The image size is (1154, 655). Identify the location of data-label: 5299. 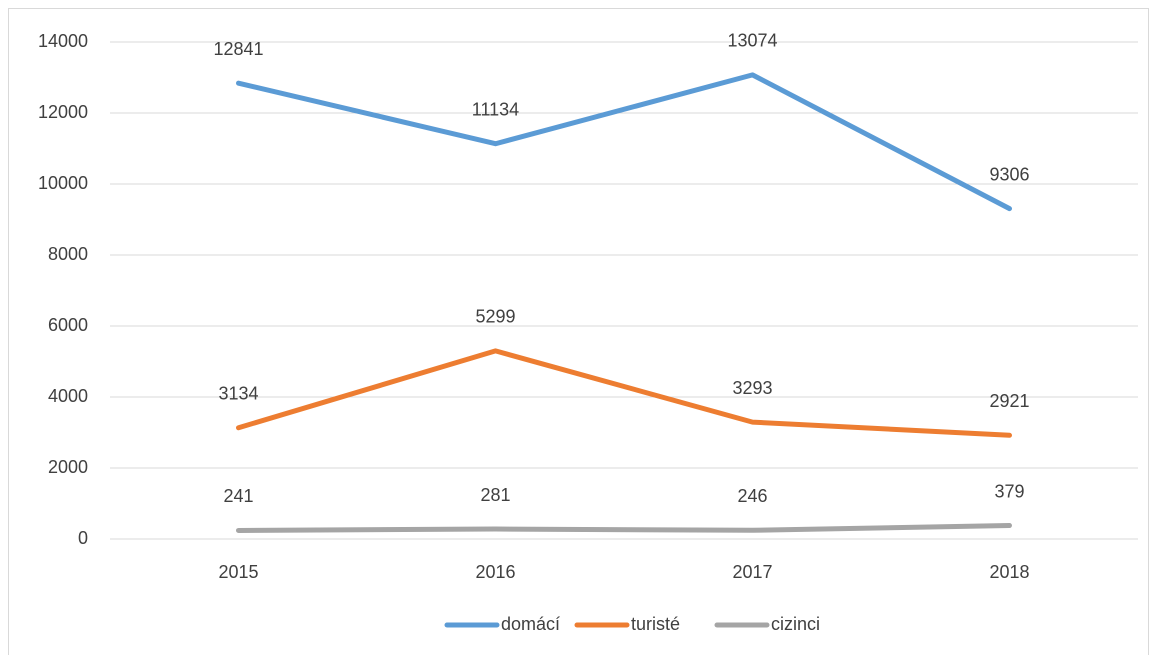
(495, 317).